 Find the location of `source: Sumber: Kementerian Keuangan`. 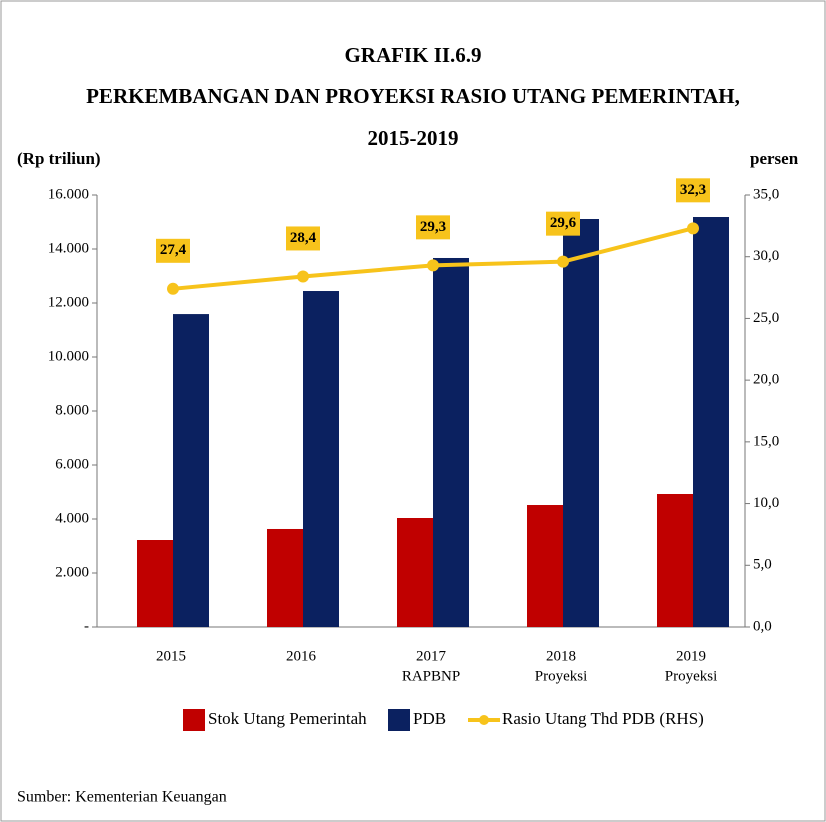

source: Sumber: Kementerian Keuangan is located at coordinates (122, 797).